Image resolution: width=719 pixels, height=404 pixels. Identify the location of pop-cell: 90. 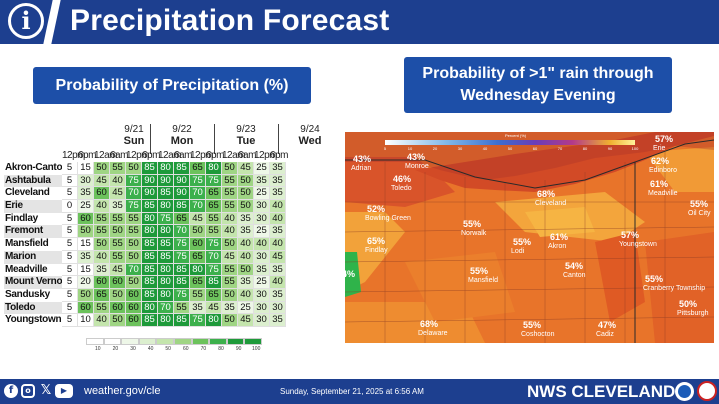
(166, 181).